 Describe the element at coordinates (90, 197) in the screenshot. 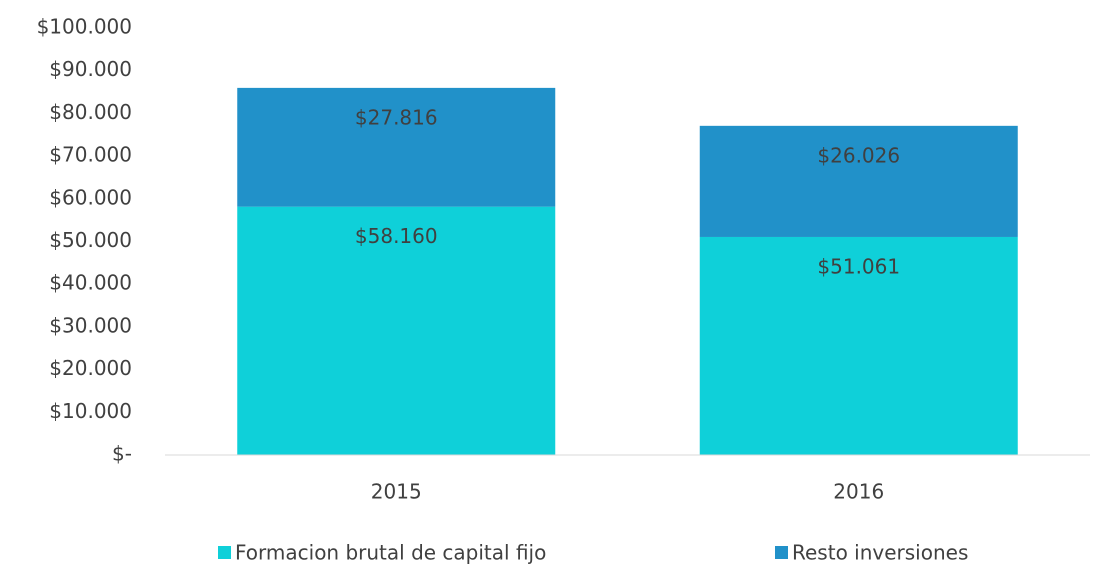

I see `y-tick-label: $60.000` at that location.